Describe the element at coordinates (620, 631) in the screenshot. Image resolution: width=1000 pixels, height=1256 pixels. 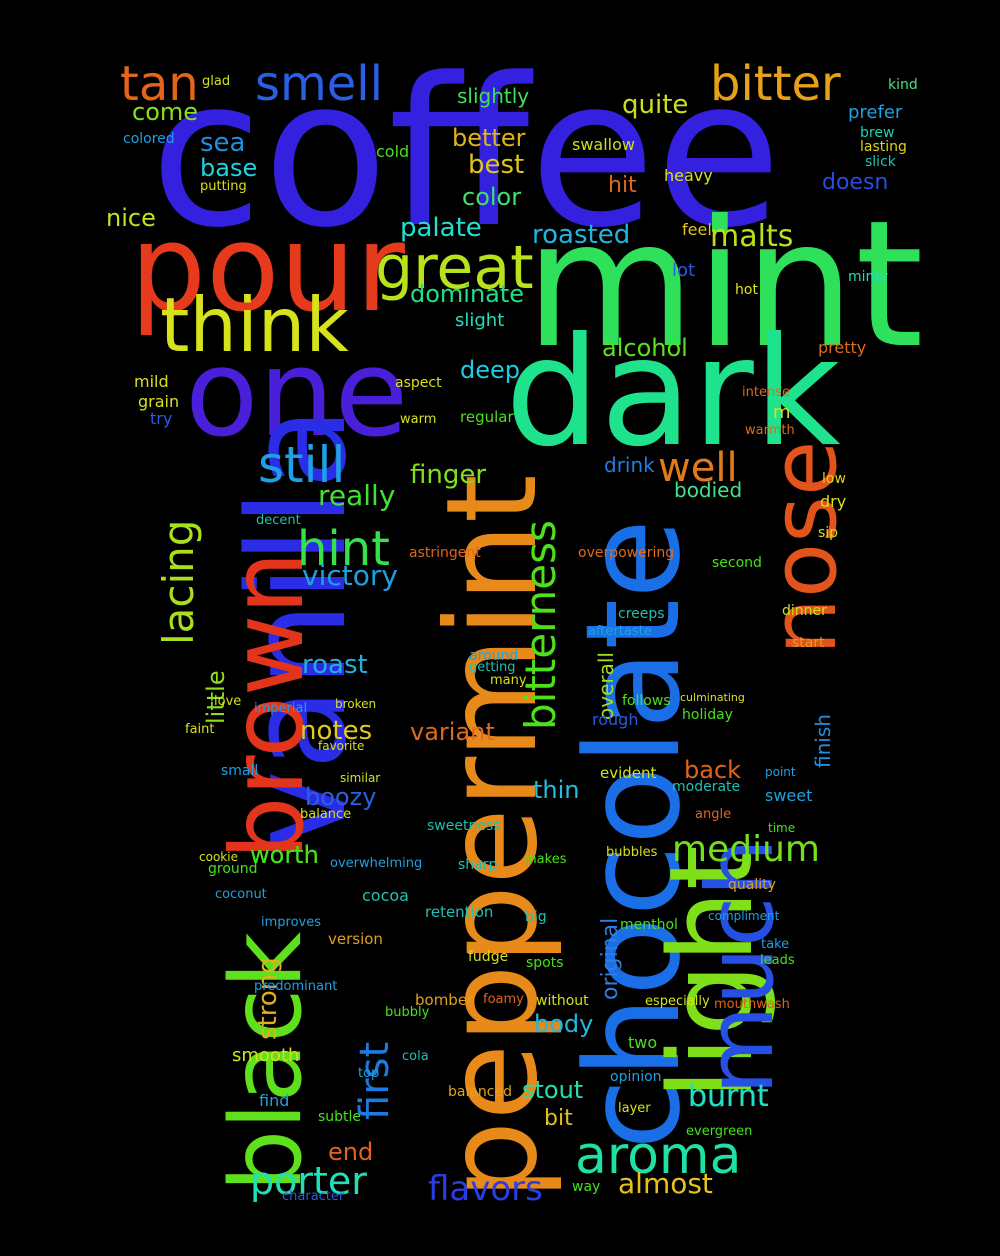
I see `word-aftertaste: aftertaste` at that location.